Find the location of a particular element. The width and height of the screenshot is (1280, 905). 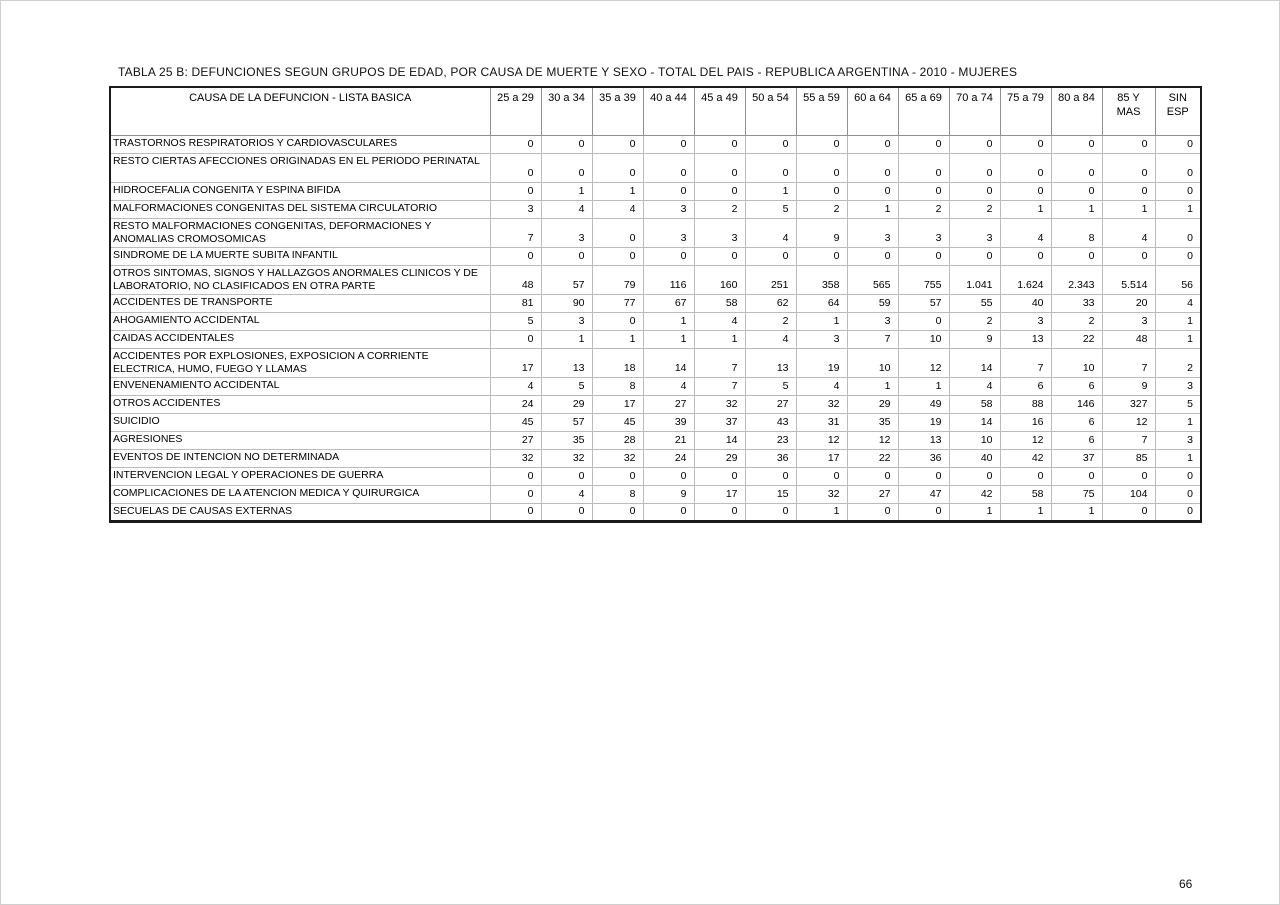

table-row: SUICIDIO 45 57 45 39 37 43 31 35 19 14 16 6 12 1 is located at coordinates (655, 422).